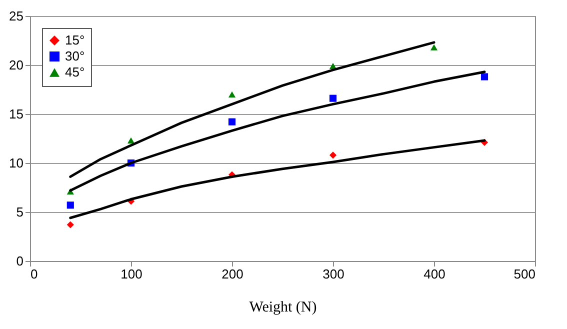  What do you see at coordinates (333, 274) in the screenshot?
I see `x-tick-label: 300` at bounding box center [333, 274].